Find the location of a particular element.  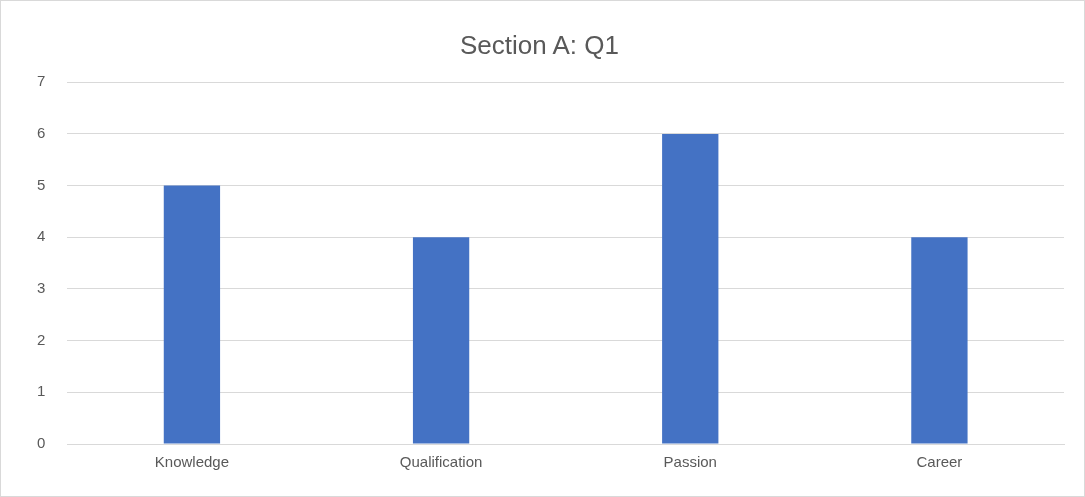

x-tick-label: Career is located at coordinates (939, 462).